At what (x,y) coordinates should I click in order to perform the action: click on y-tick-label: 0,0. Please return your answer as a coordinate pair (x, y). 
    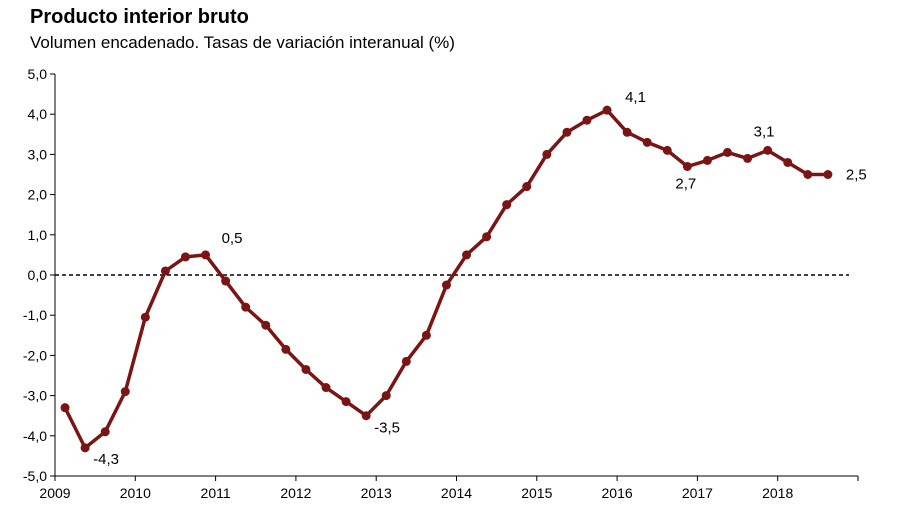
    Looking at the image, I should click on (38, 275).